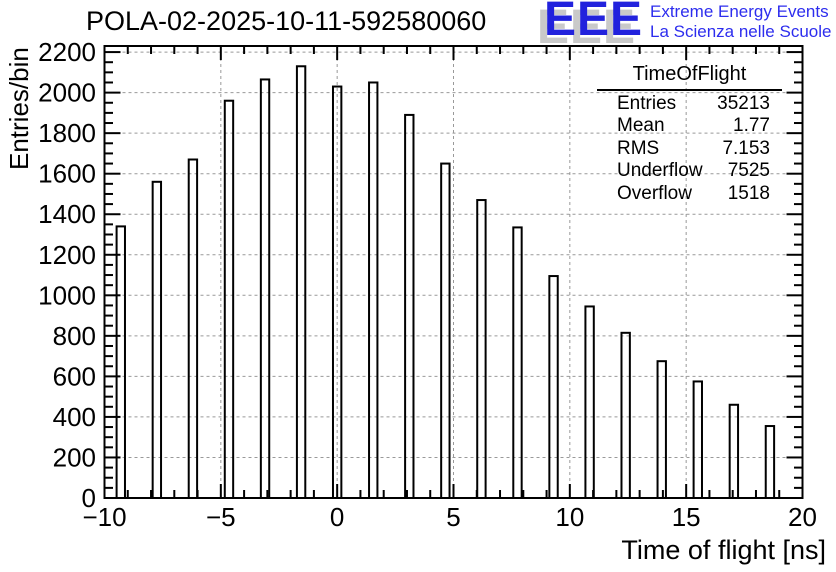 The width and height of the screenshot is (836, 572). What do you see at coordinates (689, 104) in the screenshot?
I see `stats-row: Entries 35213` at bounding box center [689, 104].